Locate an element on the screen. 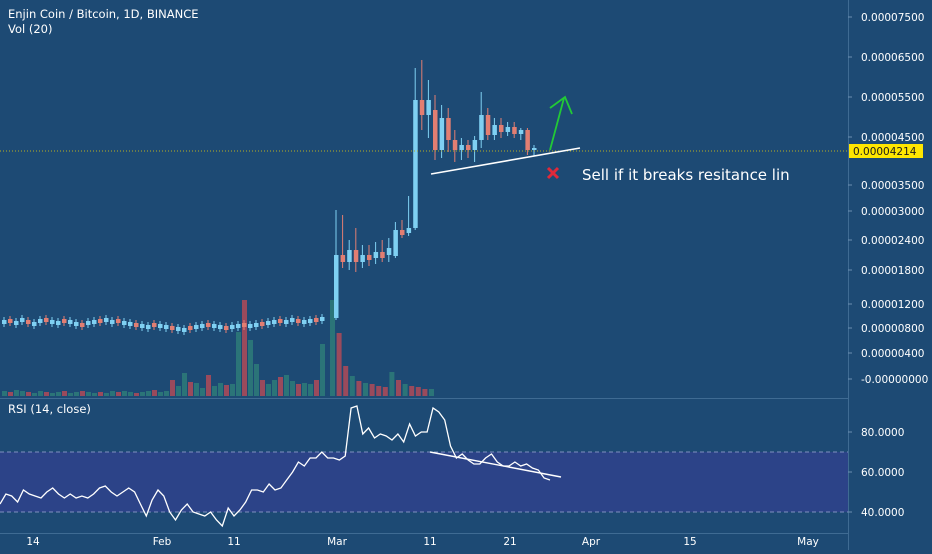 This screenshot has width=932, height=554. time-tick-label: Feb is located at coordinates (162, 542).